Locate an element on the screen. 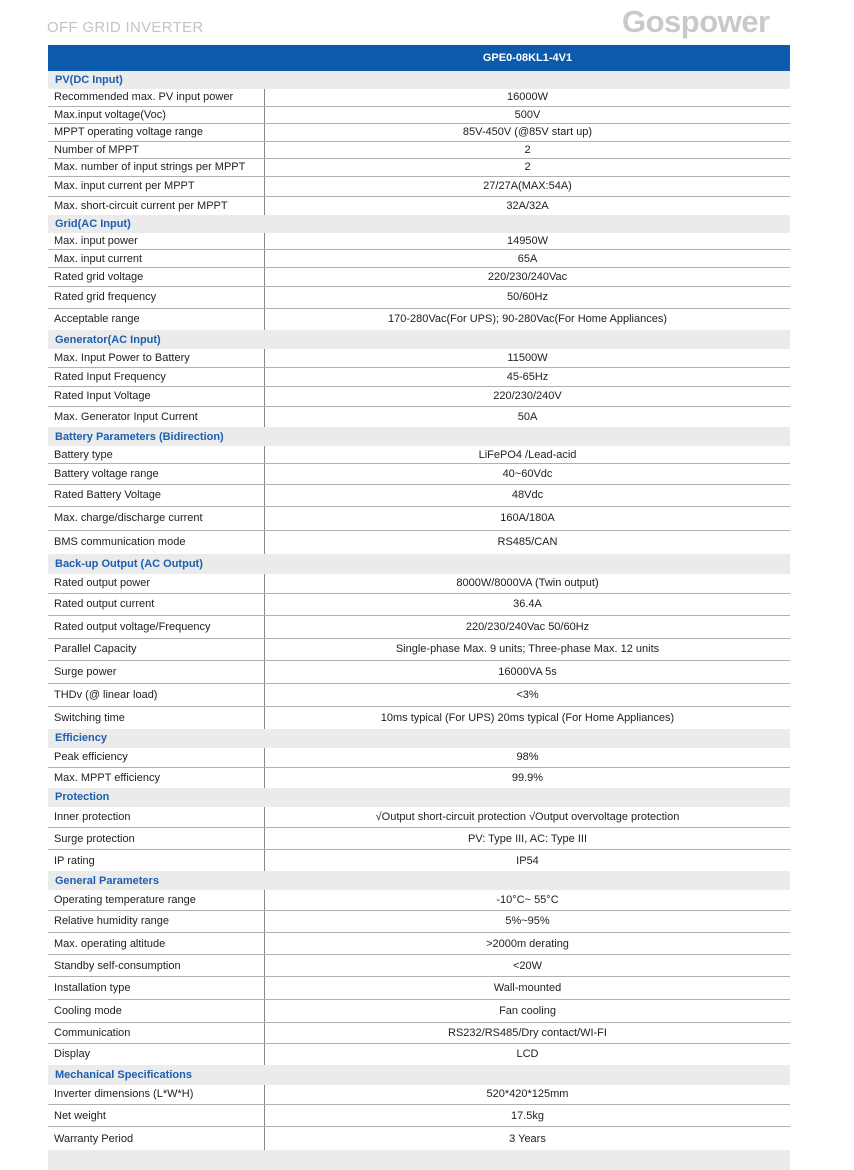 This screenshot has width=854, height=1170. spec-label: Peak efficiency is located at coordinates (156, 757).